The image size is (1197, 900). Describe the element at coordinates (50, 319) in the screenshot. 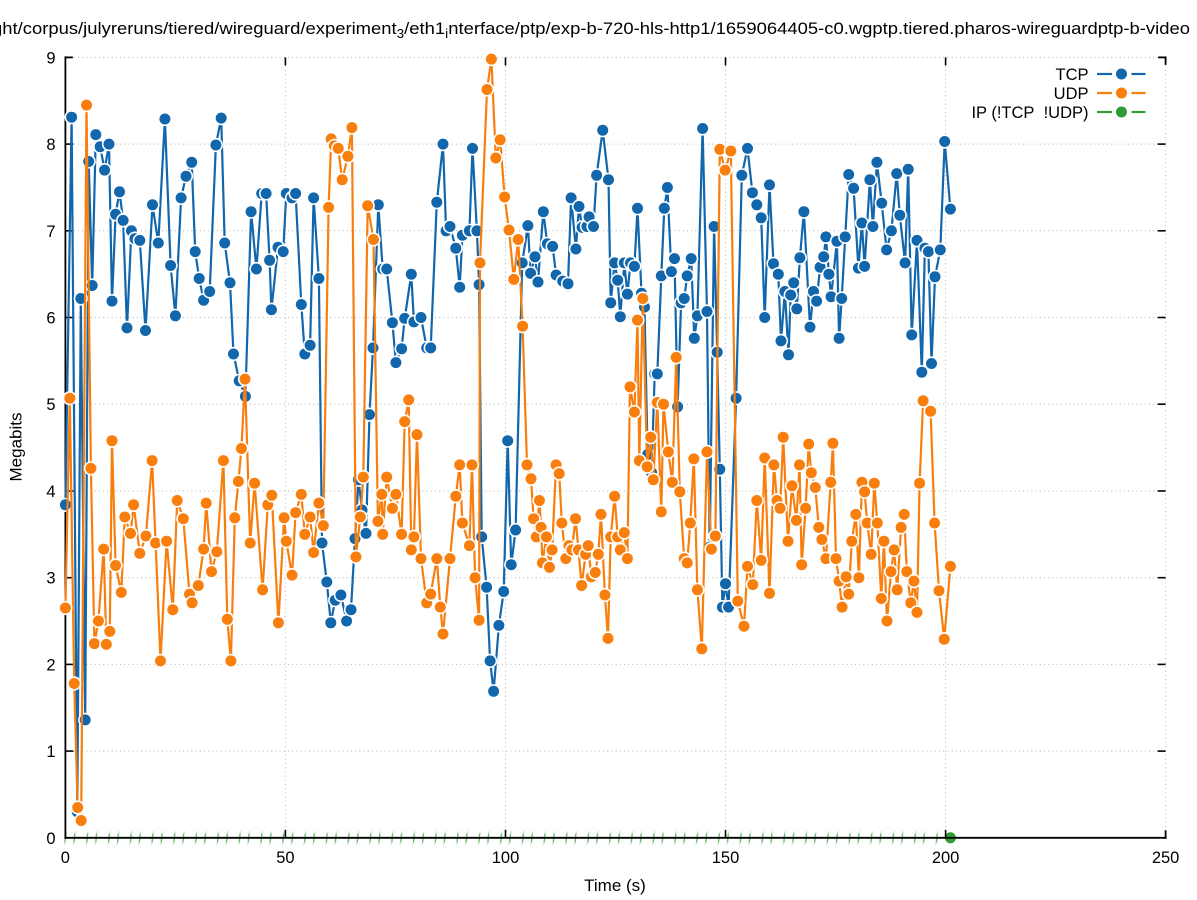

I see `svg-text: 6` at that location.